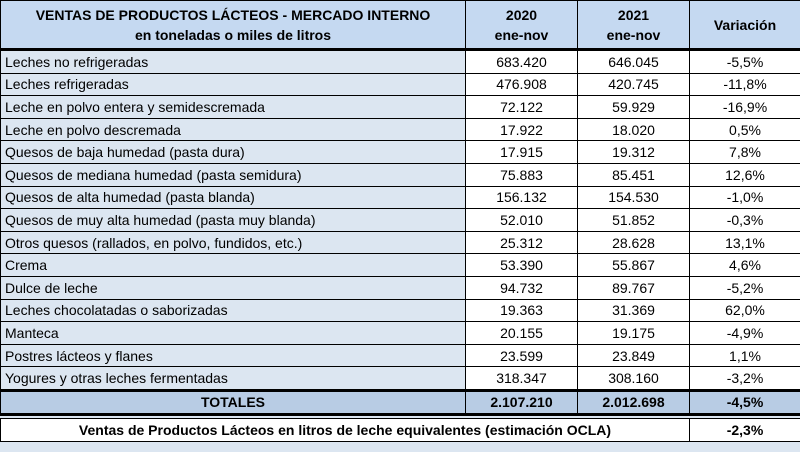  I want to click on period-2021: ene-nov, so click(633, 34).